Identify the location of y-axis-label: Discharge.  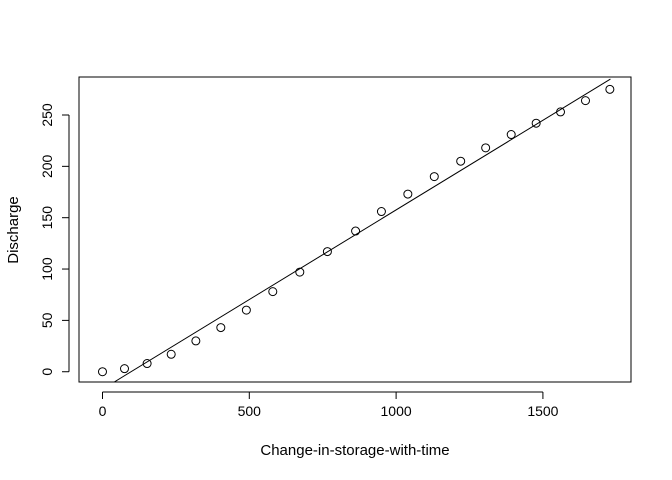
(13, 230).